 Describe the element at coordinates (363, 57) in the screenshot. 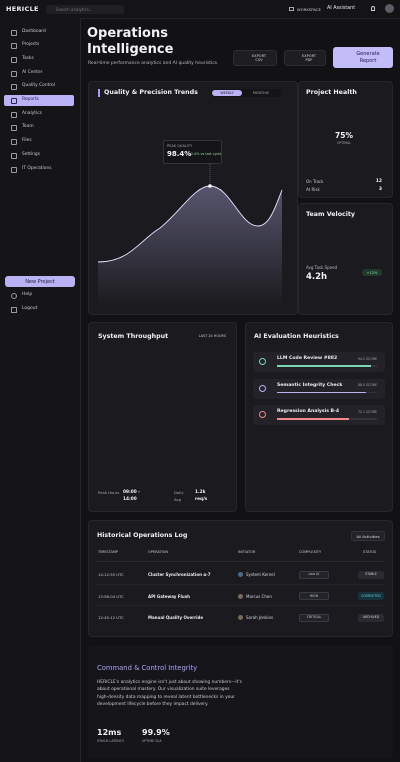

I see `generate-report-button: Generate Report` at that location.